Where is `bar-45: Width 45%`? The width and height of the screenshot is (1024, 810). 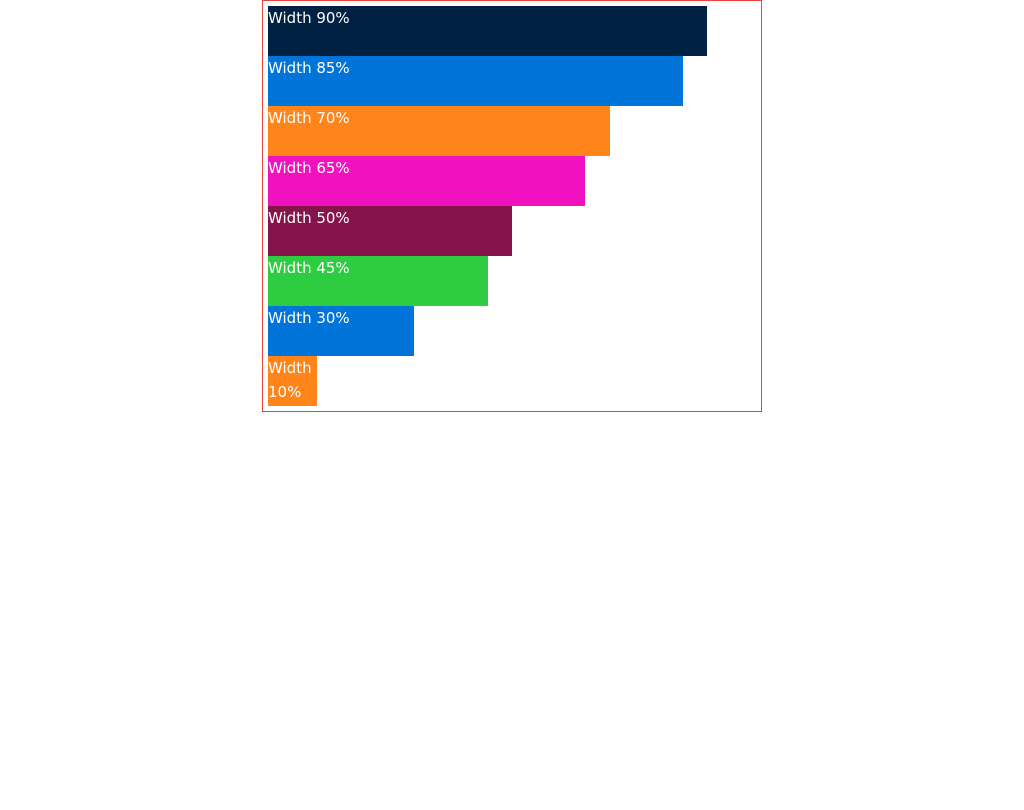 bar-45: Width 45% is located at coordinates (378, 281).